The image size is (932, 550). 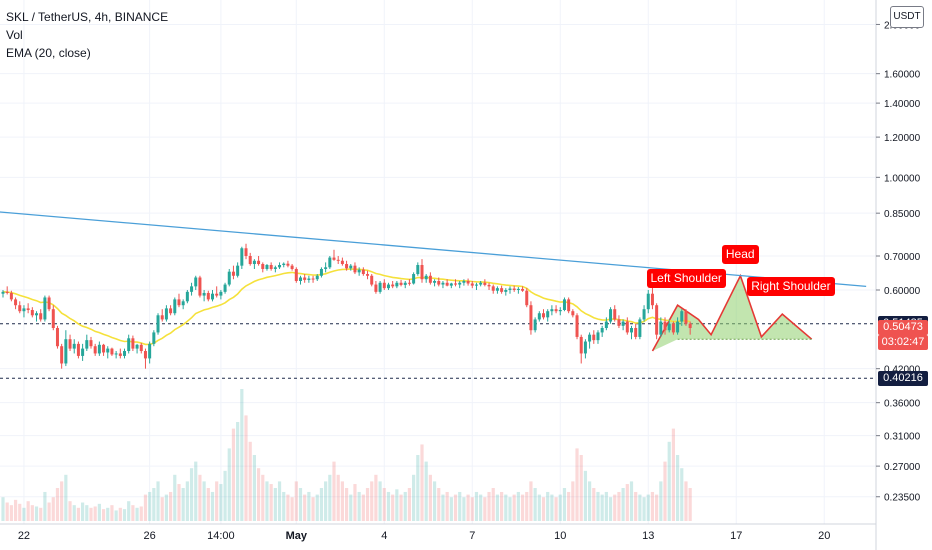 What do you see at coordinates (736, 536) in the screenshot?
I see `time-tick-label: 17` at bounding box center [736, 536].